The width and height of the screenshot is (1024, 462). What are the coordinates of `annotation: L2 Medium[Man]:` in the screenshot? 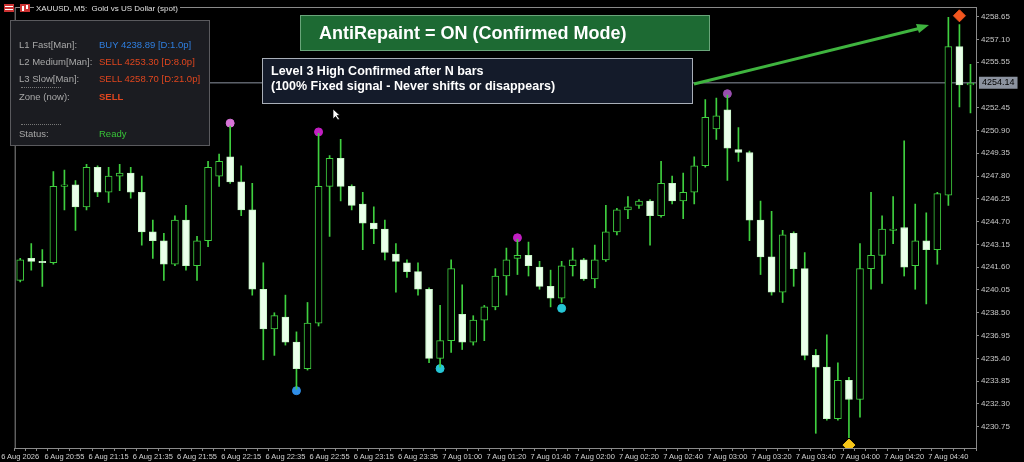 It's located at (56, 61).